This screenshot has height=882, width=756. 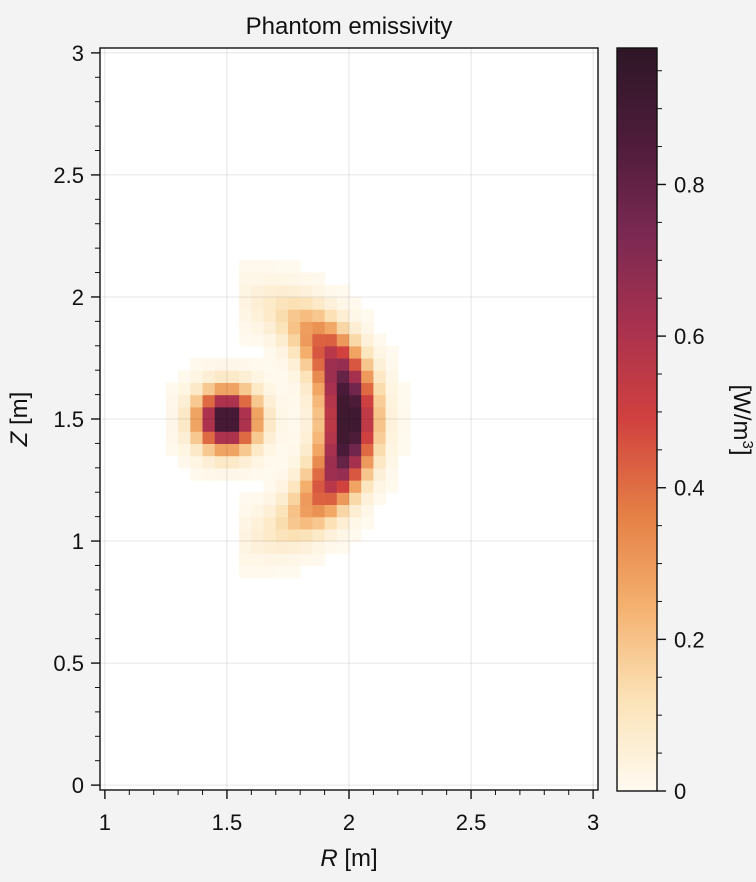 I want to click on colorbar-label-sup: 3, so click(x=747, y=444).